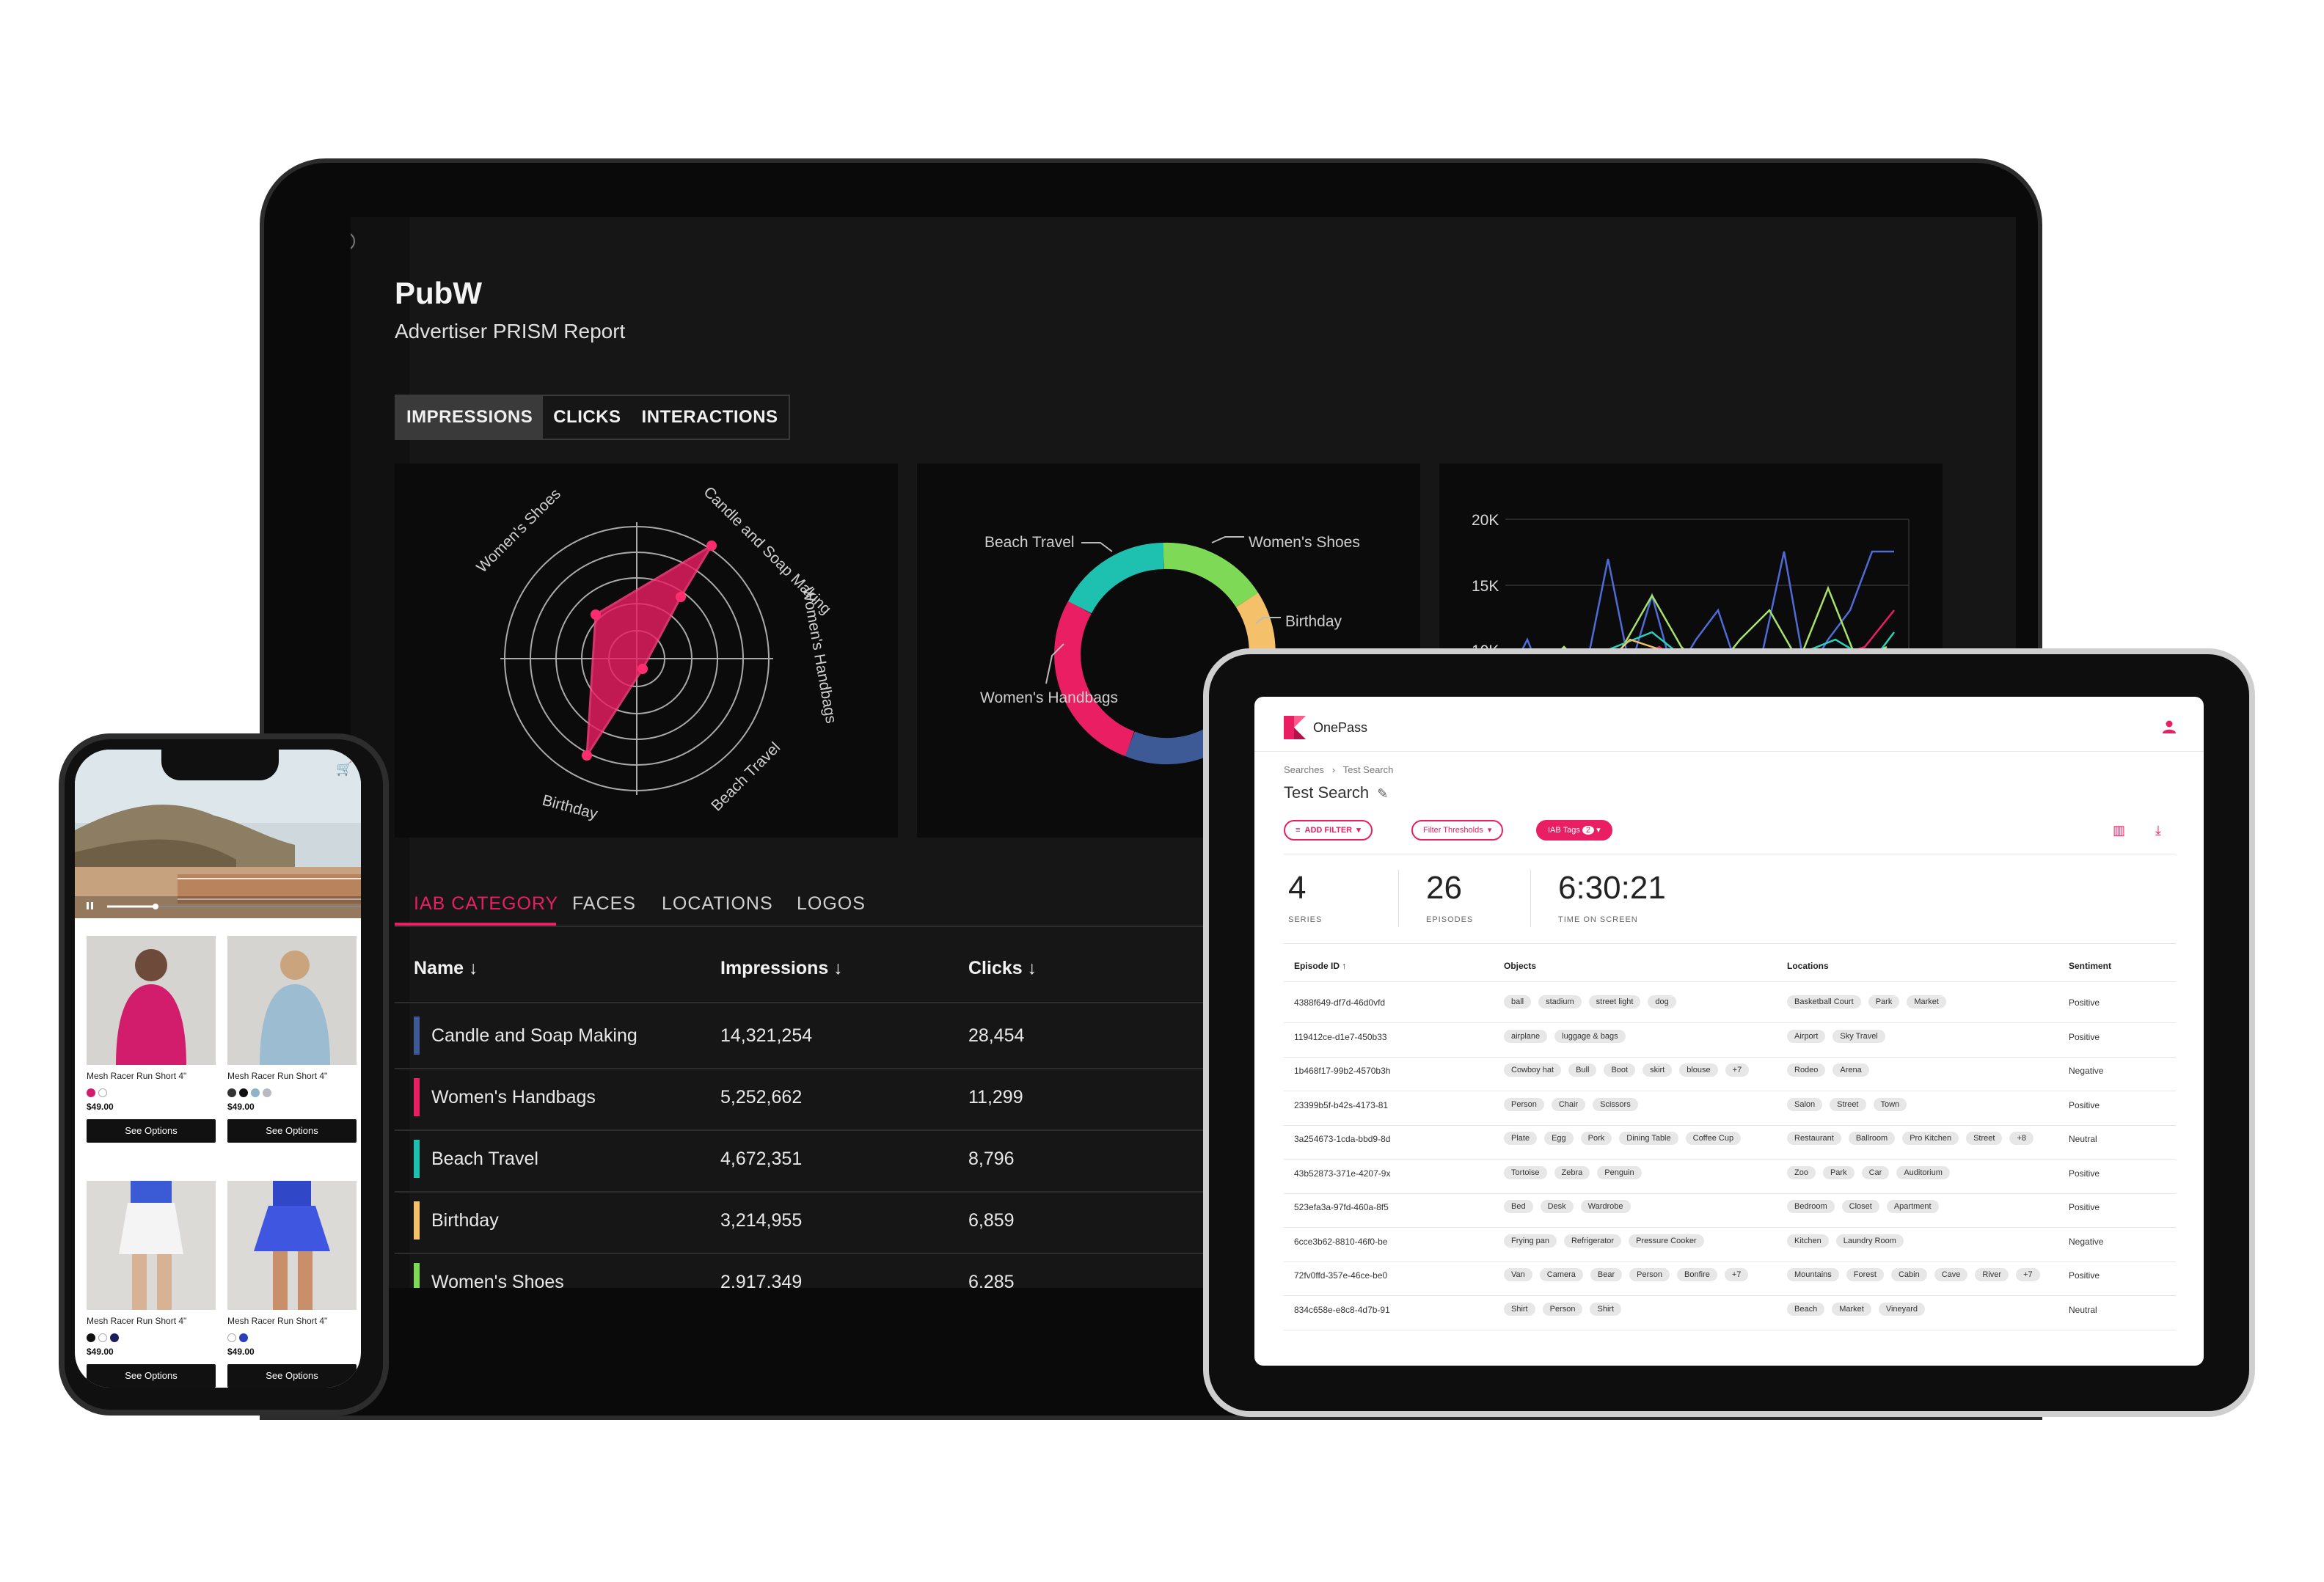  What do you see at coordinates (1824, 1001) in the screenshot?
I see `location-chip: Basketball Court` at bounding box center [1824, 1001].